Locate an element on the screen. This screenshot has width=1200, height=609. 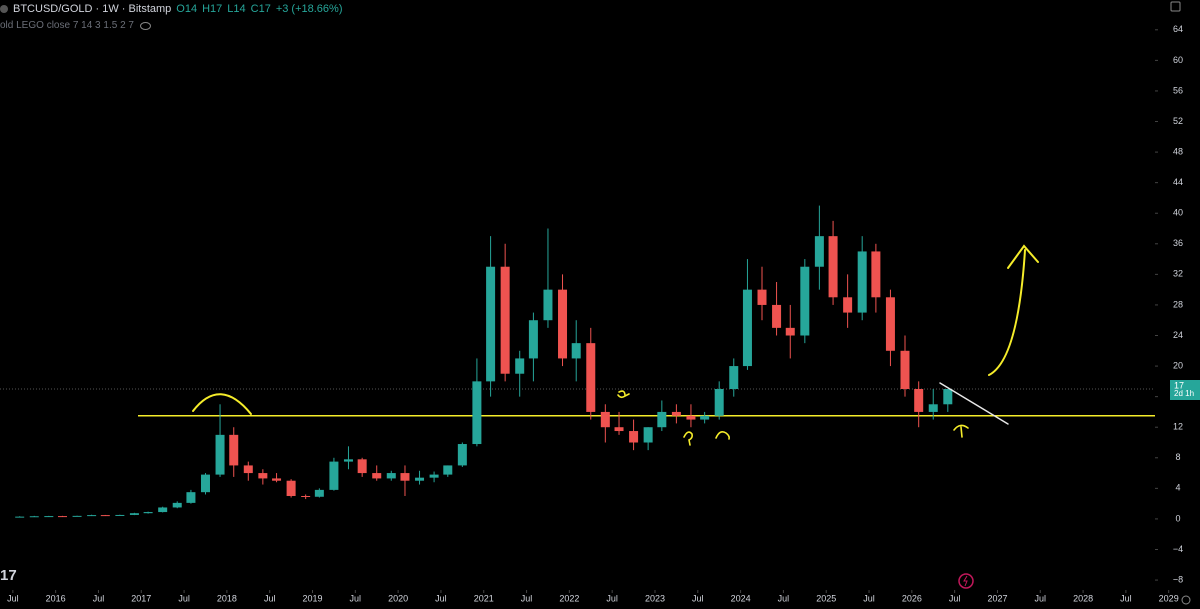
last-price-badge is located at coordinates (1185, 390).